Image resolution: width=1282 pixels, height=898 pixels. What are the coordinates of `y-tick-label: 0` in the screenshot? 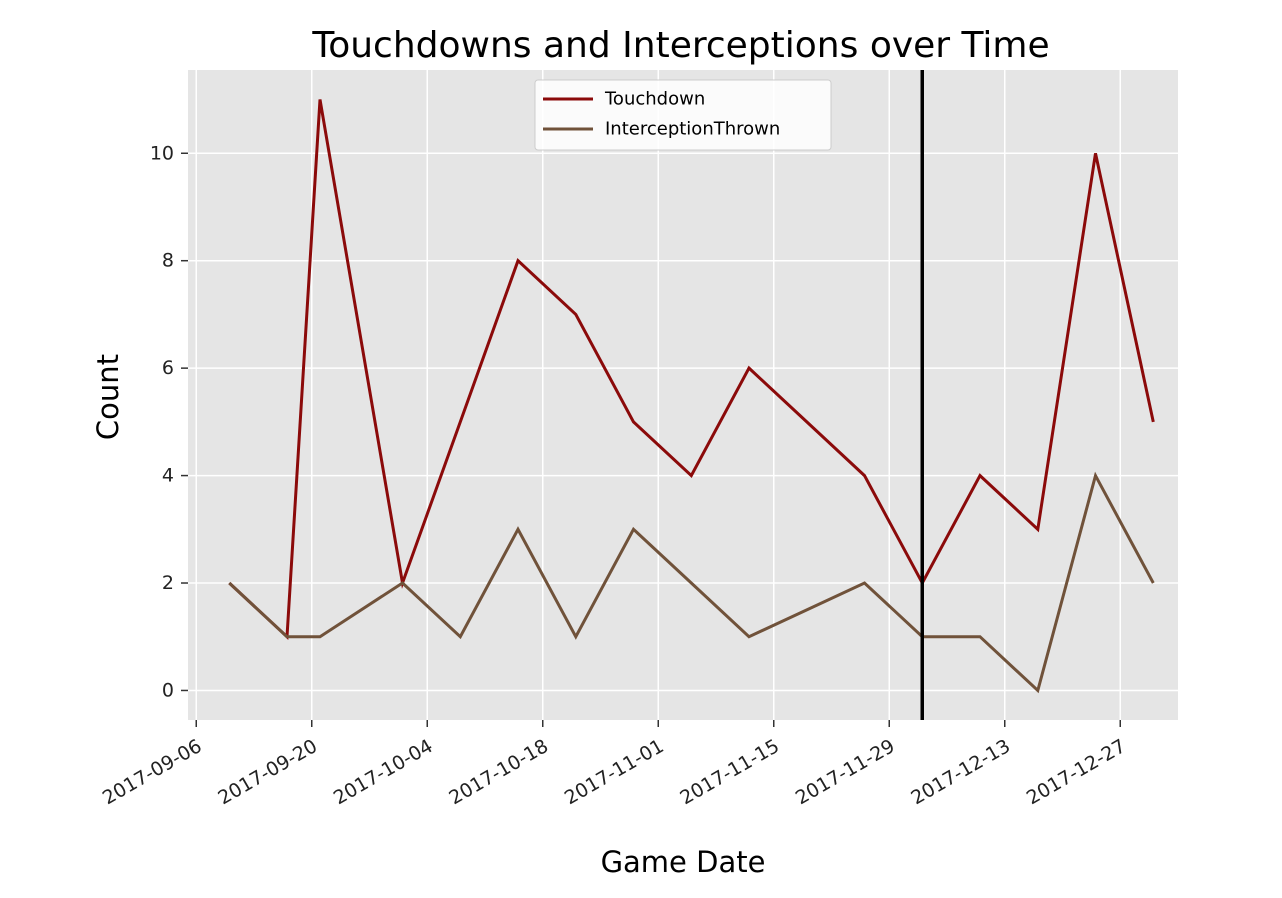 It's located at (168, 690).